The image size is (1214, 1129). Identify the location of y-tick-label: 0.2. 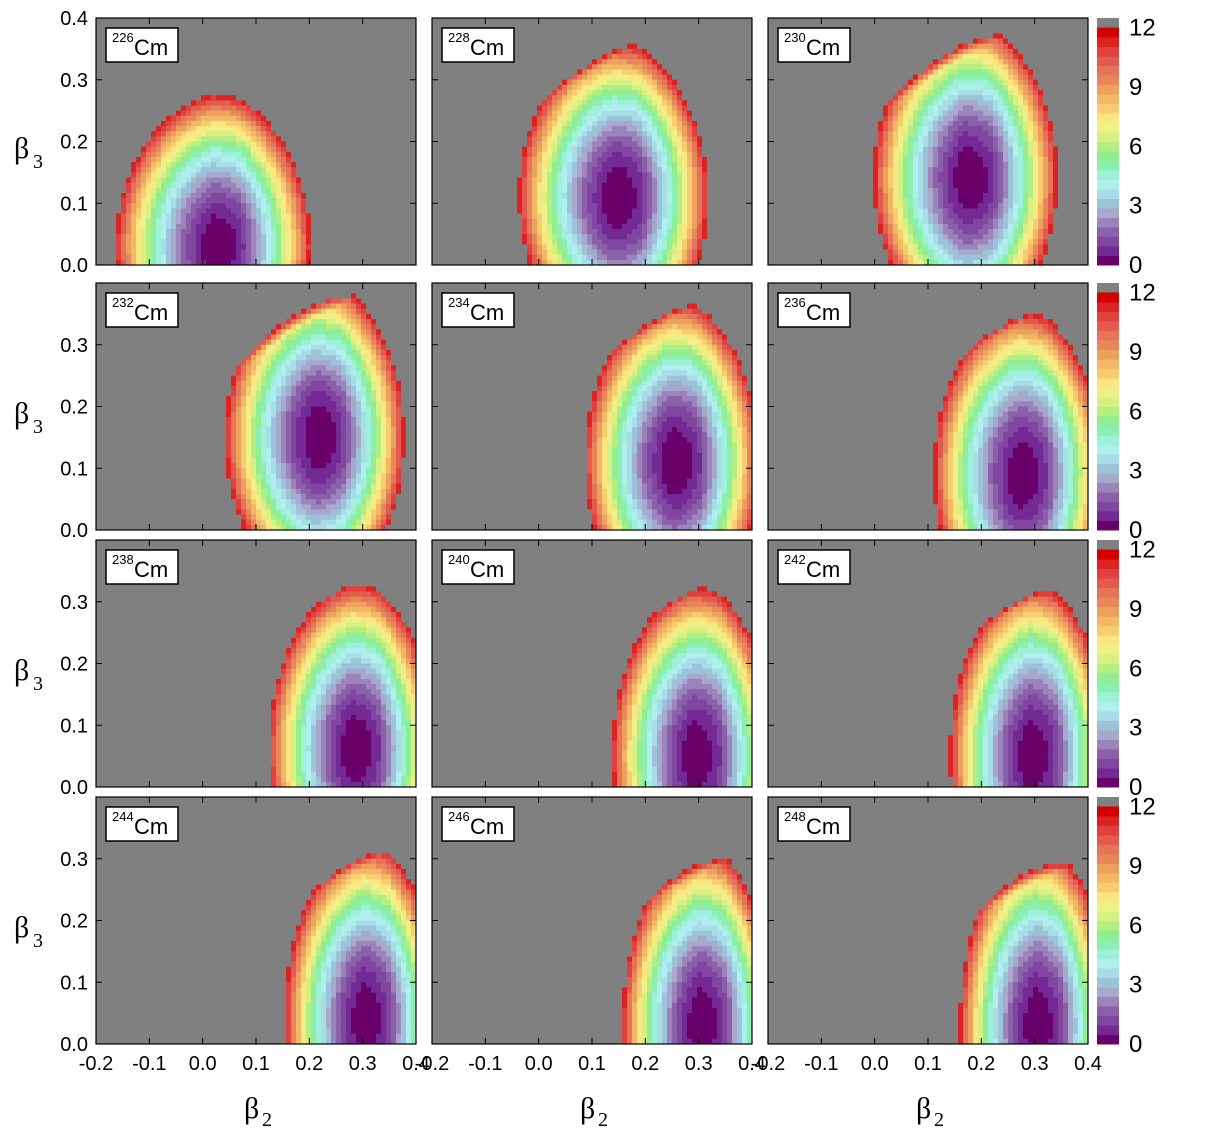
(74, 143).